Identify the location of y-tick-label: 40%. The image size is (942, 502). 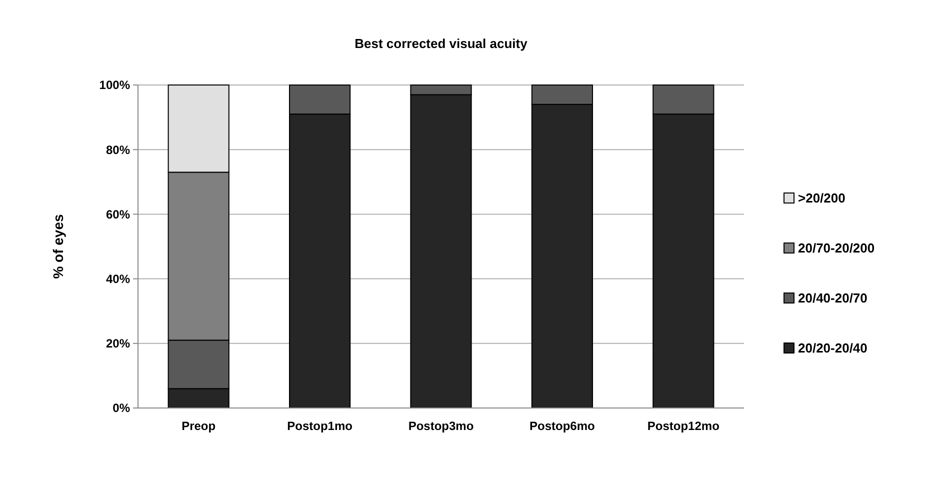
(118, 279).